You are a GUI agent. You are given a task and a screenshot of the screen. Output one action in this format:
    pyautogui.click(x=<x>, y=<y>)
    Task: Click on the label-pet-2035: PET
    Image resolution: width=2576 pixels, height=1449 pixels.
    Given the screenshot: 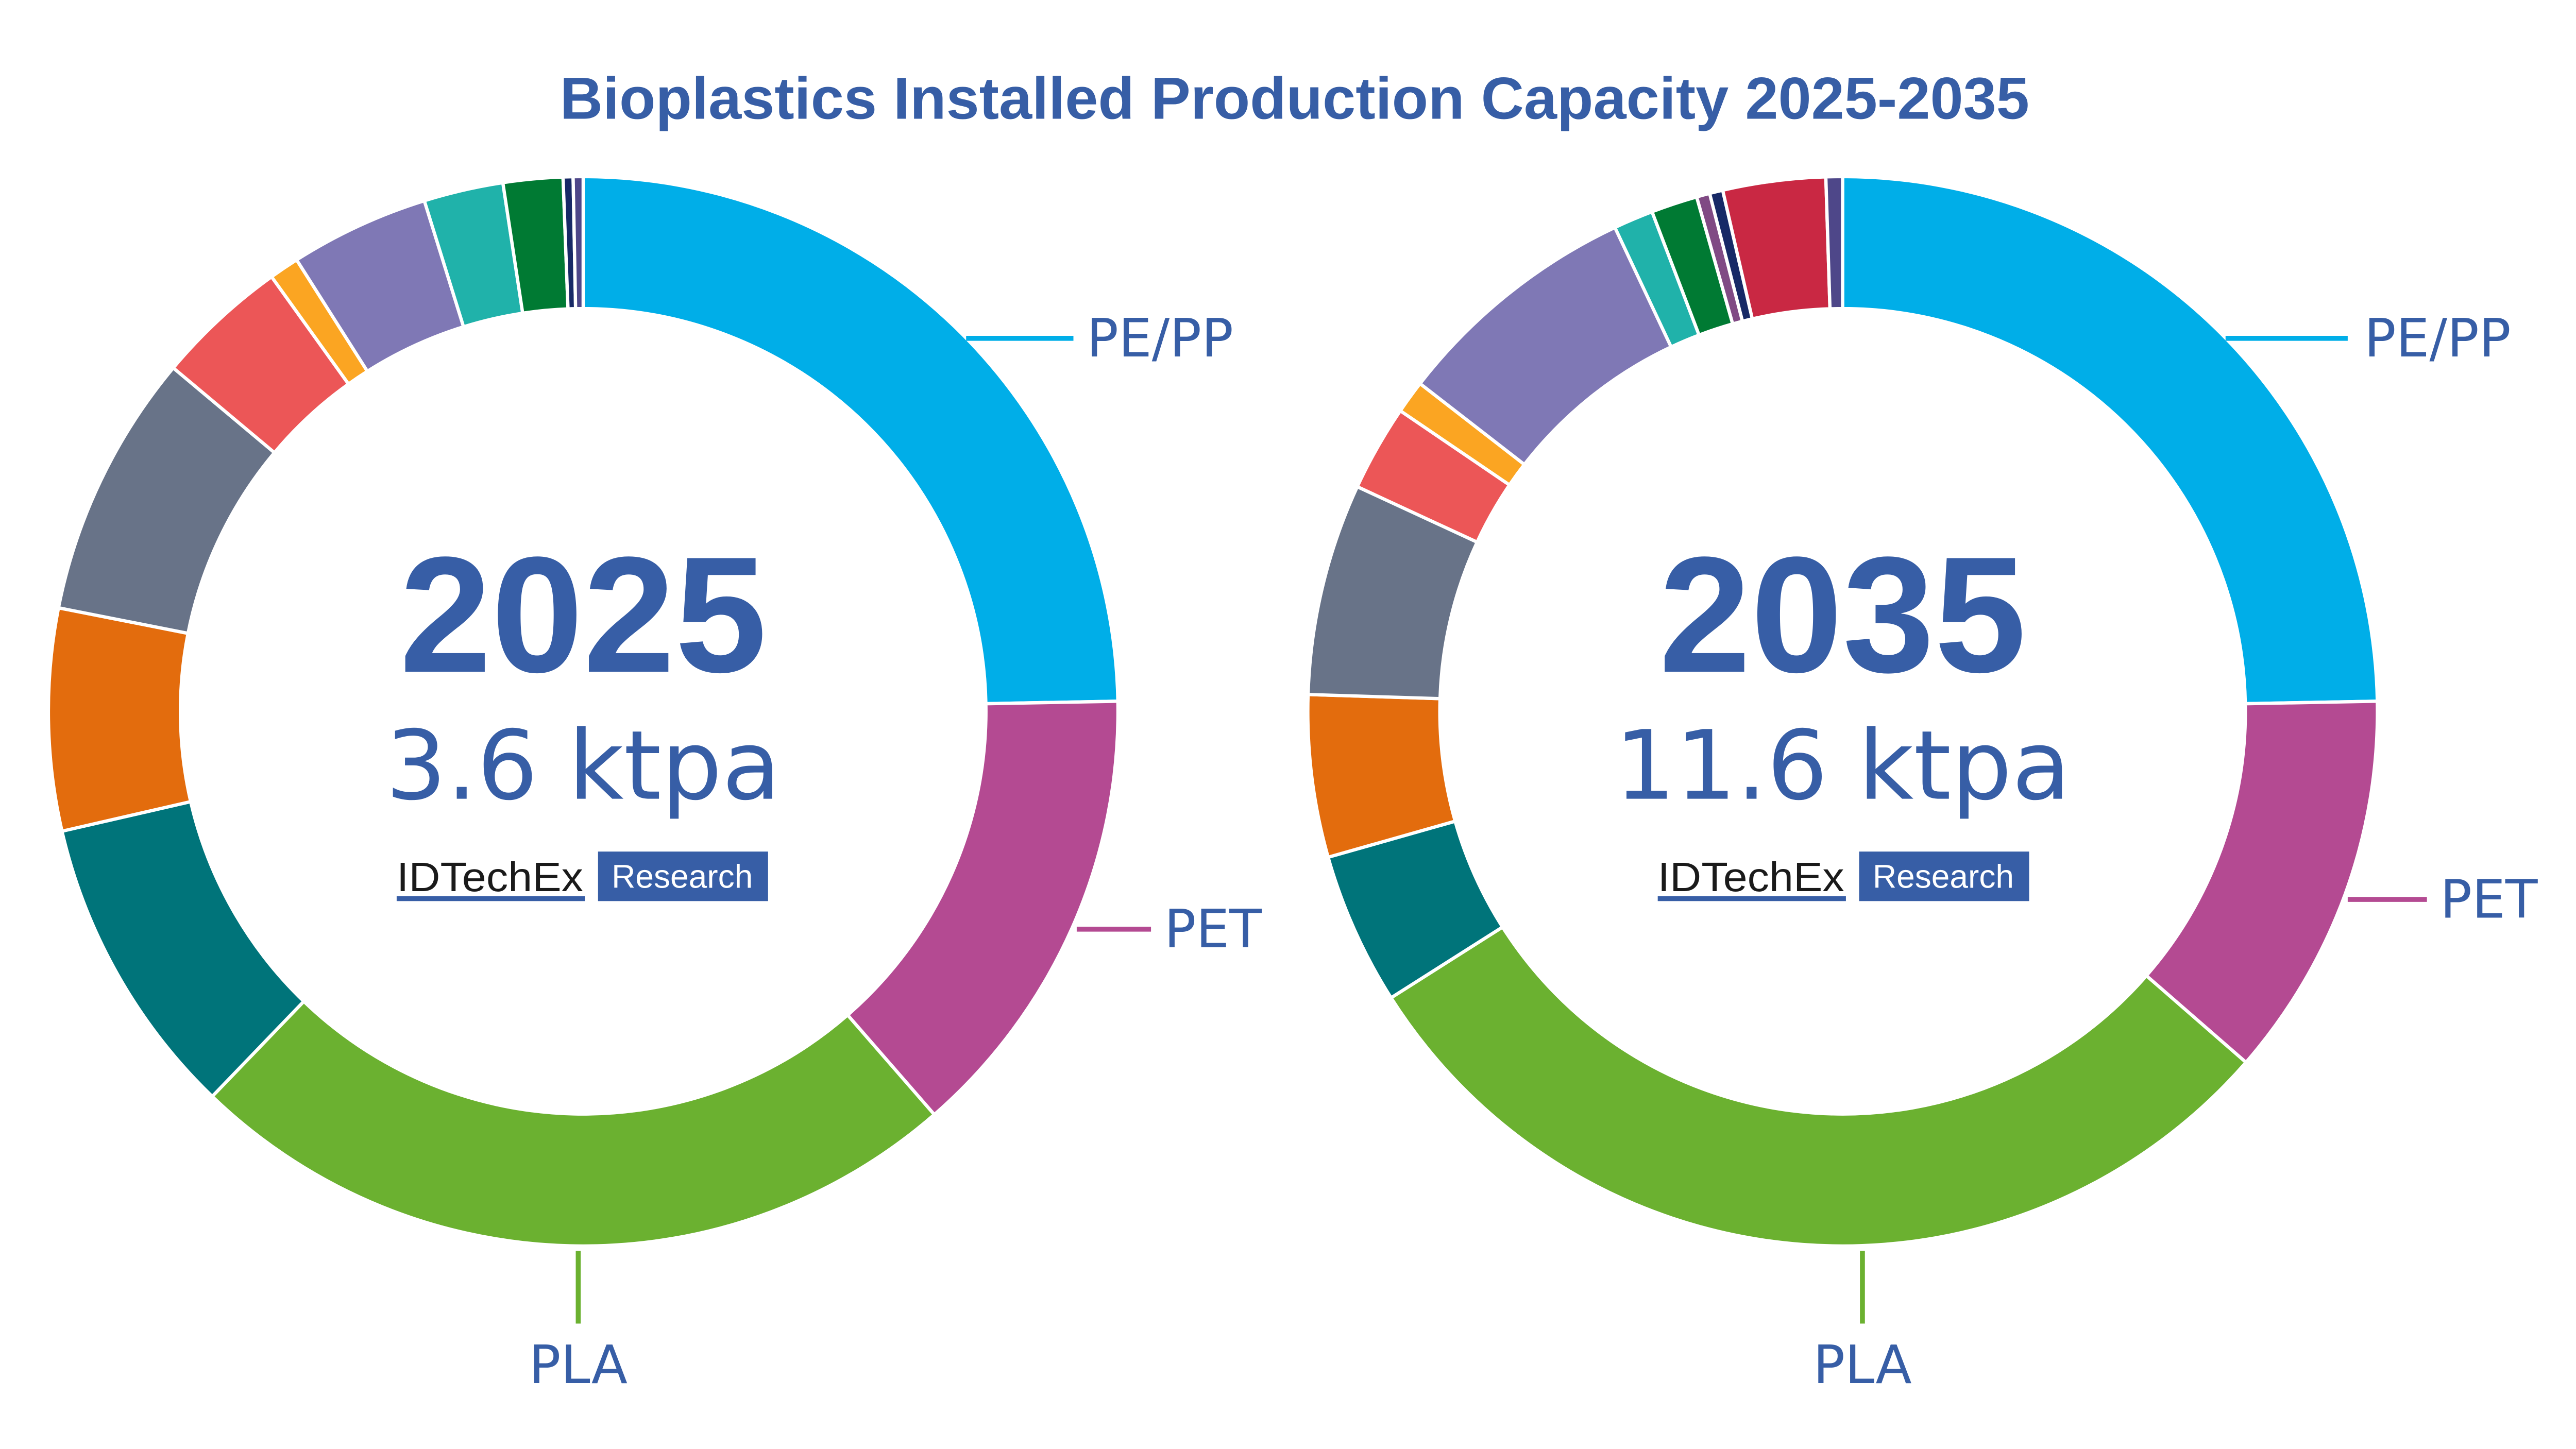 What is the action you would take?
    pyautogui.click(x=2489, y=900)
    